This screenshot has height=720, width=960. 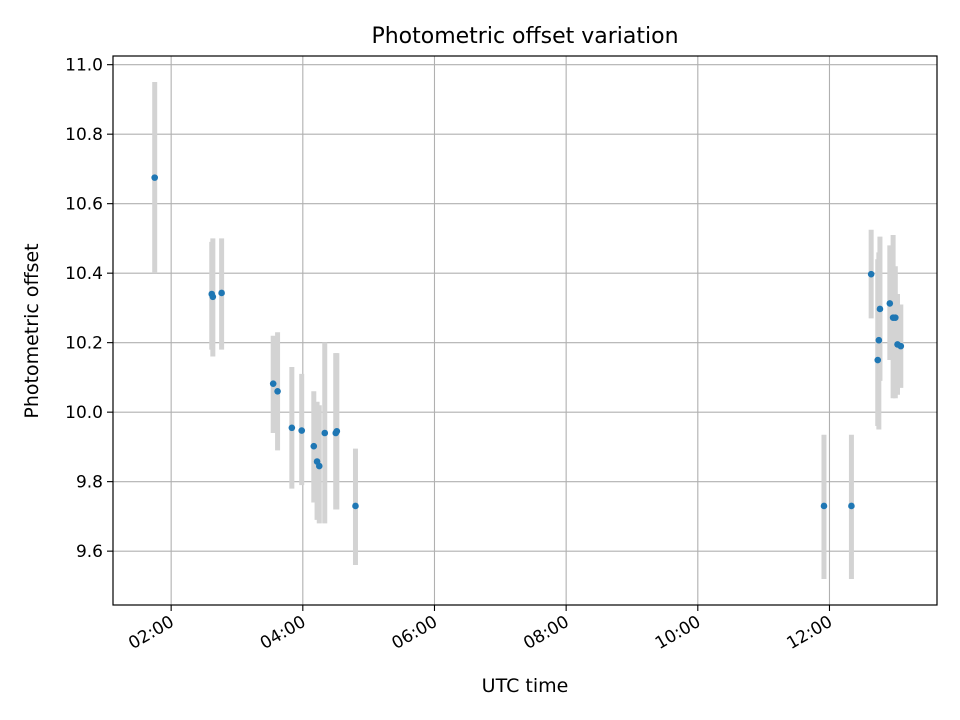 What do you see at coordinates (525, 686) in the screenshot?
I see `x-axis-label: UTC time` at bounding box center [525, 686].